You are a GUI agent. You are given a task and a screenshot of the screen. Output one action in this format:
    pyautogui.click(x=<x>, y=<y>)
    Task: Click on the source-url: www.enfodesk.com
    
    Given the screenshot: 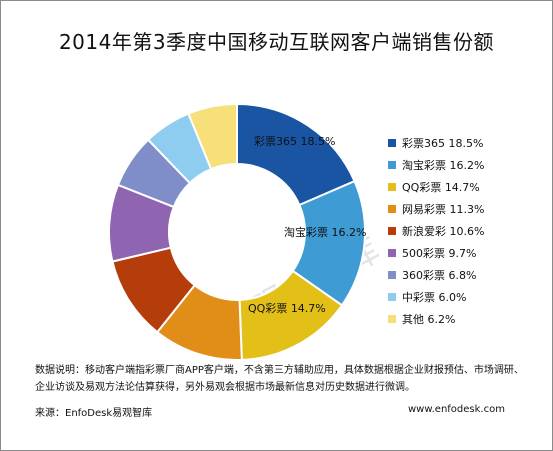 What is the action you would take?
    pyautogui.click(x=456, y=409)
    